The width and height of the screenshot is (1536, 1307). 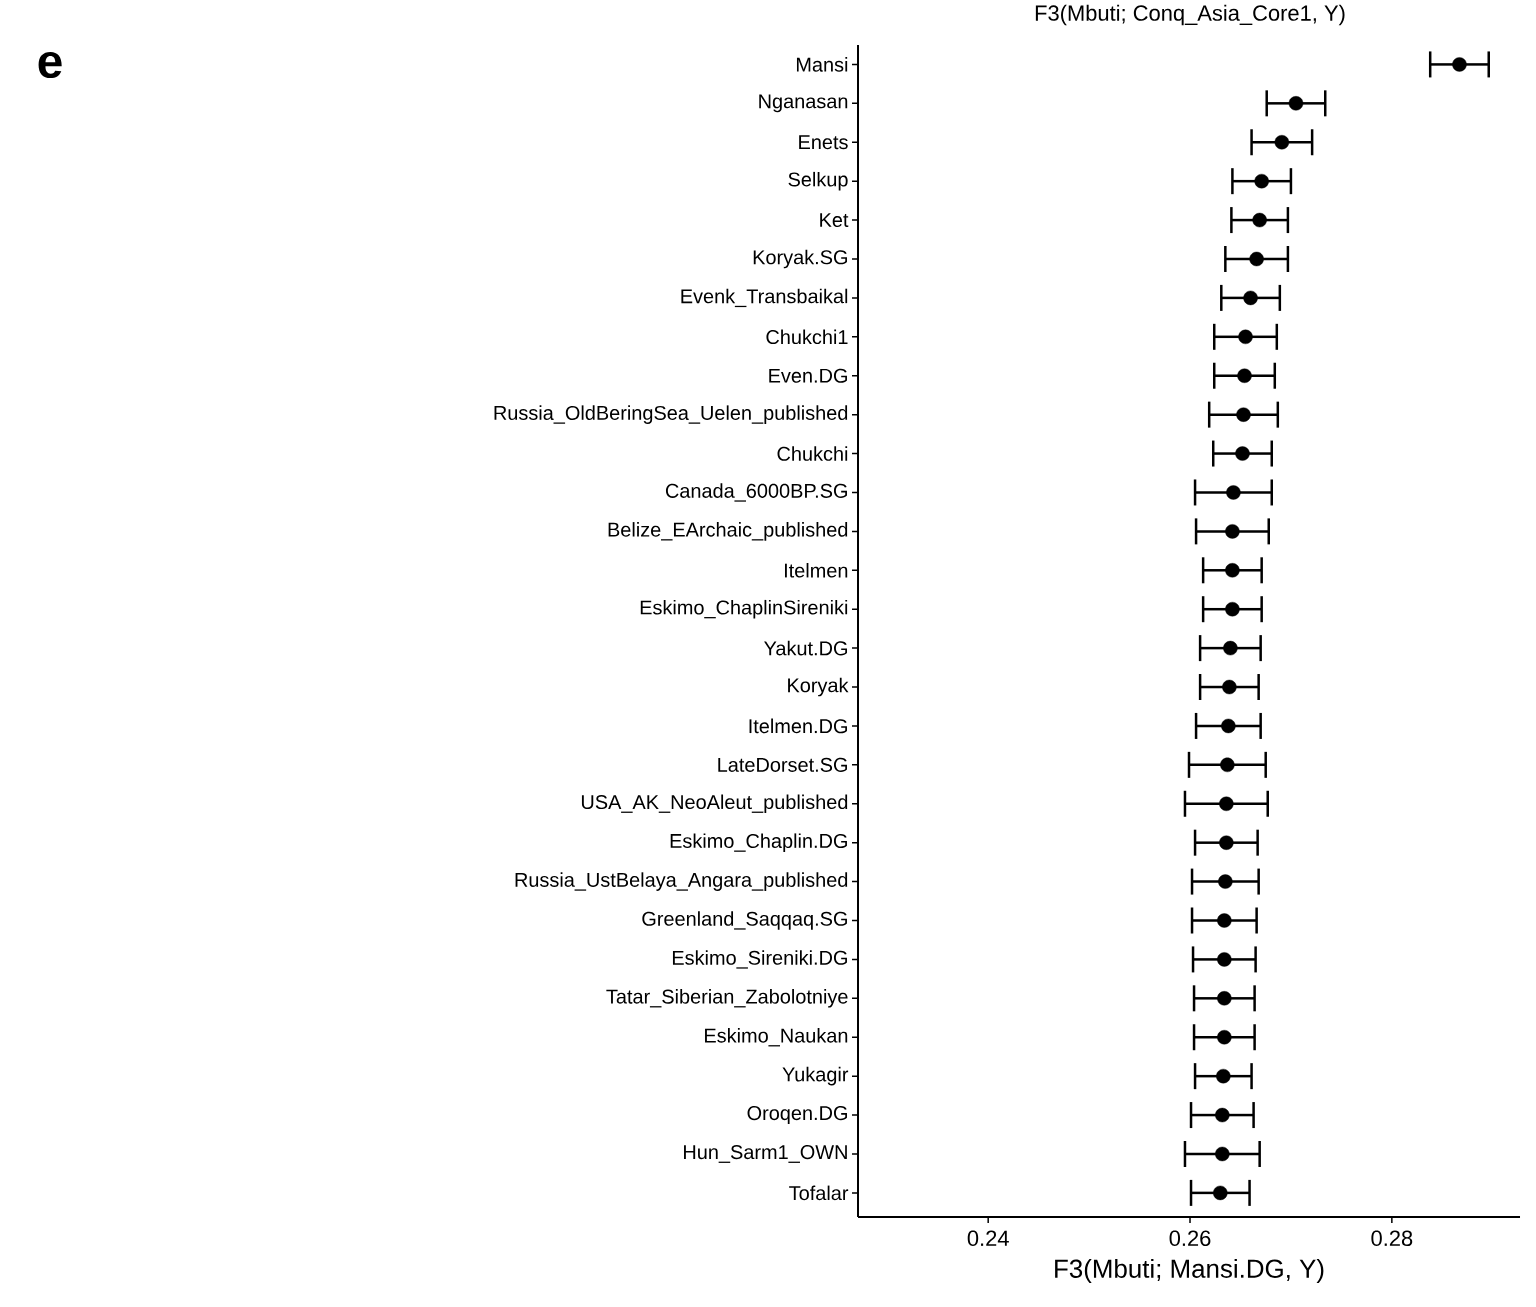 What do you see at coordinates (822, 64) in the screenshot?
I see `y-tick-label: Mansi` at bounding box center [822, 64].